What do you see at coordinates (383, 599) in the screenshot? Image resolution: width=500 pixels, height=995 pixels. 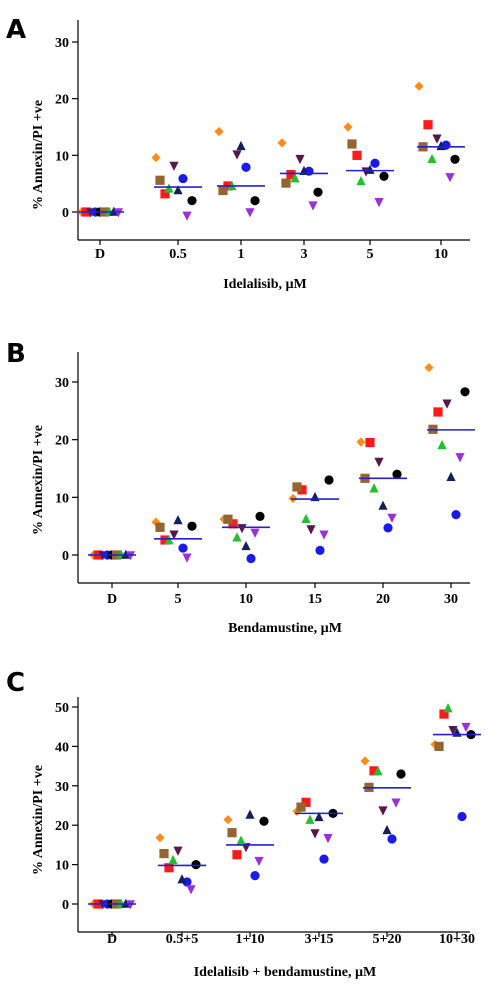 I see `x-tick-label: 20` at bounding box center [383, 599].